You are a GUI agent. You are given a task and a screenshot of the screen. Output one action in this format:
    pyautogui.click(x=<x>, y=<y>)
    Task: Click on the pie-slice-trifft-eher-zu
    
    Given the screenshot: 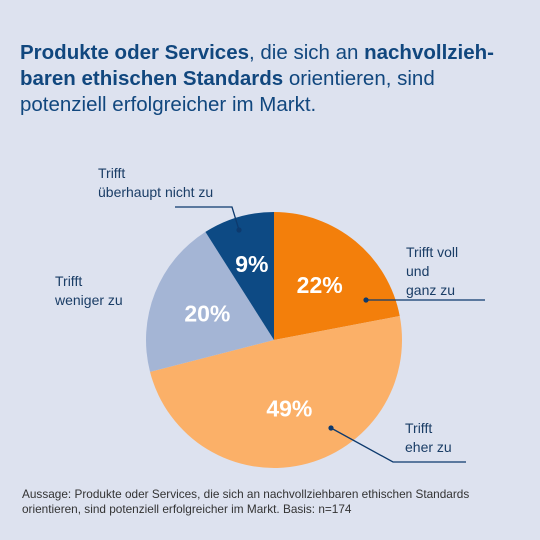 What is the action you would take?
    pyautogui.click(x=276, y=392)
    